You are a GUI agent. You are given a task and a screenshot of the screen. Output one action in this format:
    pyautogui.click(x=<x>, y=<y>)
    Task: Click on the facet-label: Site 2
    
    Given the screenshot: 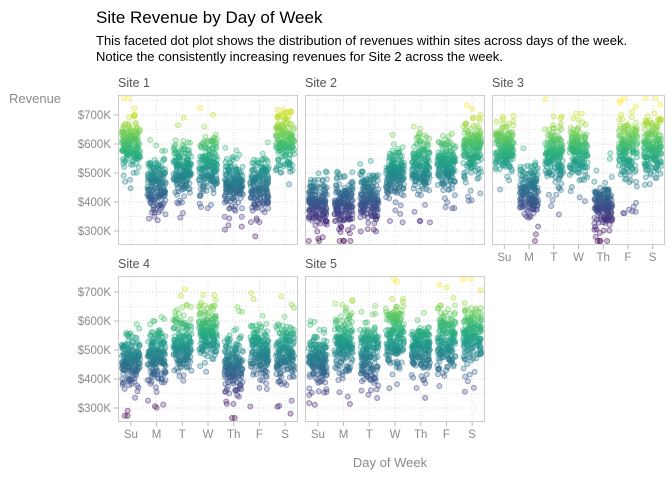 What is the action you would take?
    pyautogui.click(x=321, y=83)
    